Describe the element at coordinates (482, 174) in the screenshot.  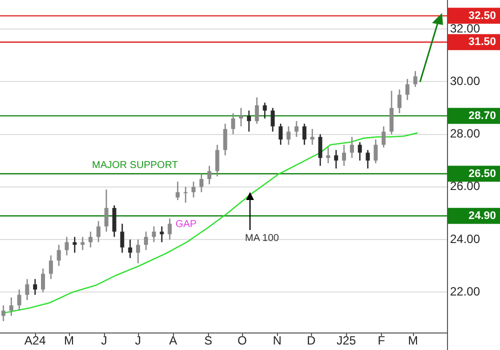
I see `ref-line-label: 26.50` at that location.